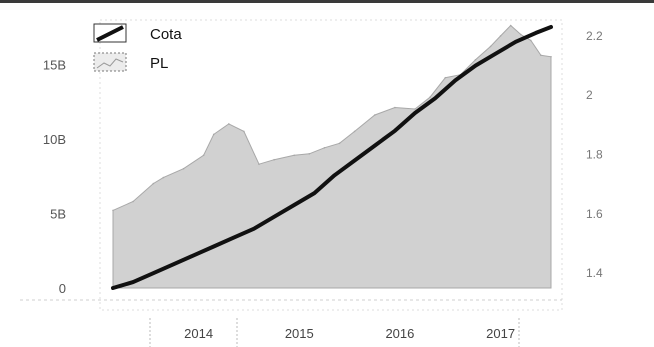 This screenshot has height=347, width=654. I want to click on legend-swatch-pl, so click(110, 62).